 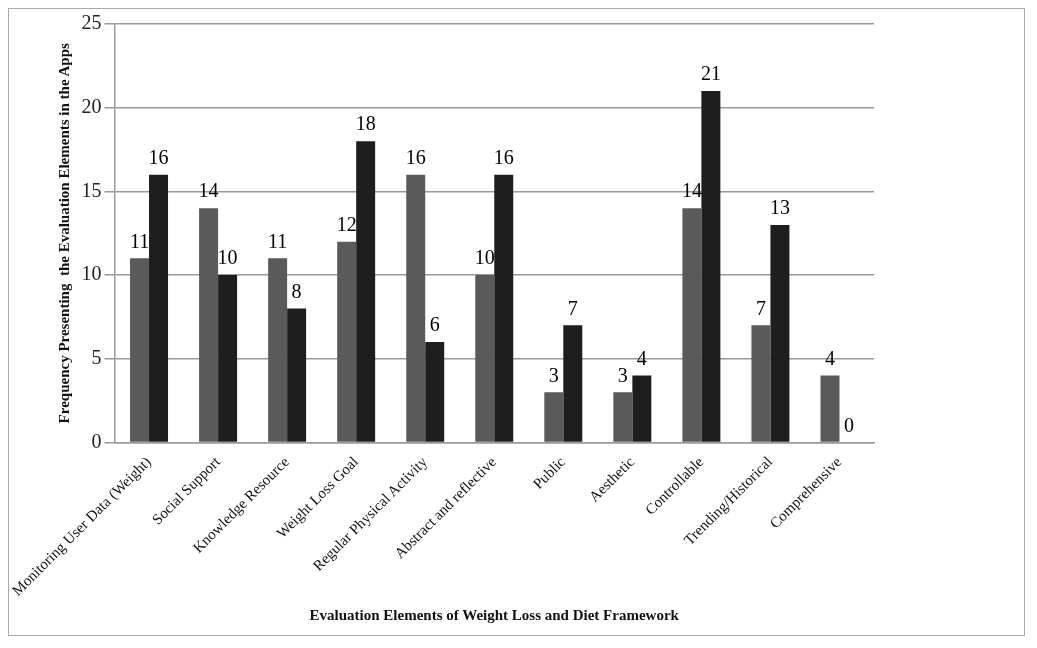 I want to click on data-label: 8, so click(x=296, y=290).